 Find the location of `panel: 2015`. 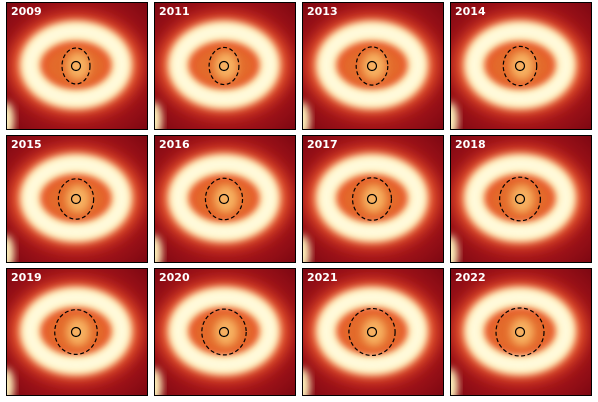

panel: 2015 is located at coordinates (77, 199).